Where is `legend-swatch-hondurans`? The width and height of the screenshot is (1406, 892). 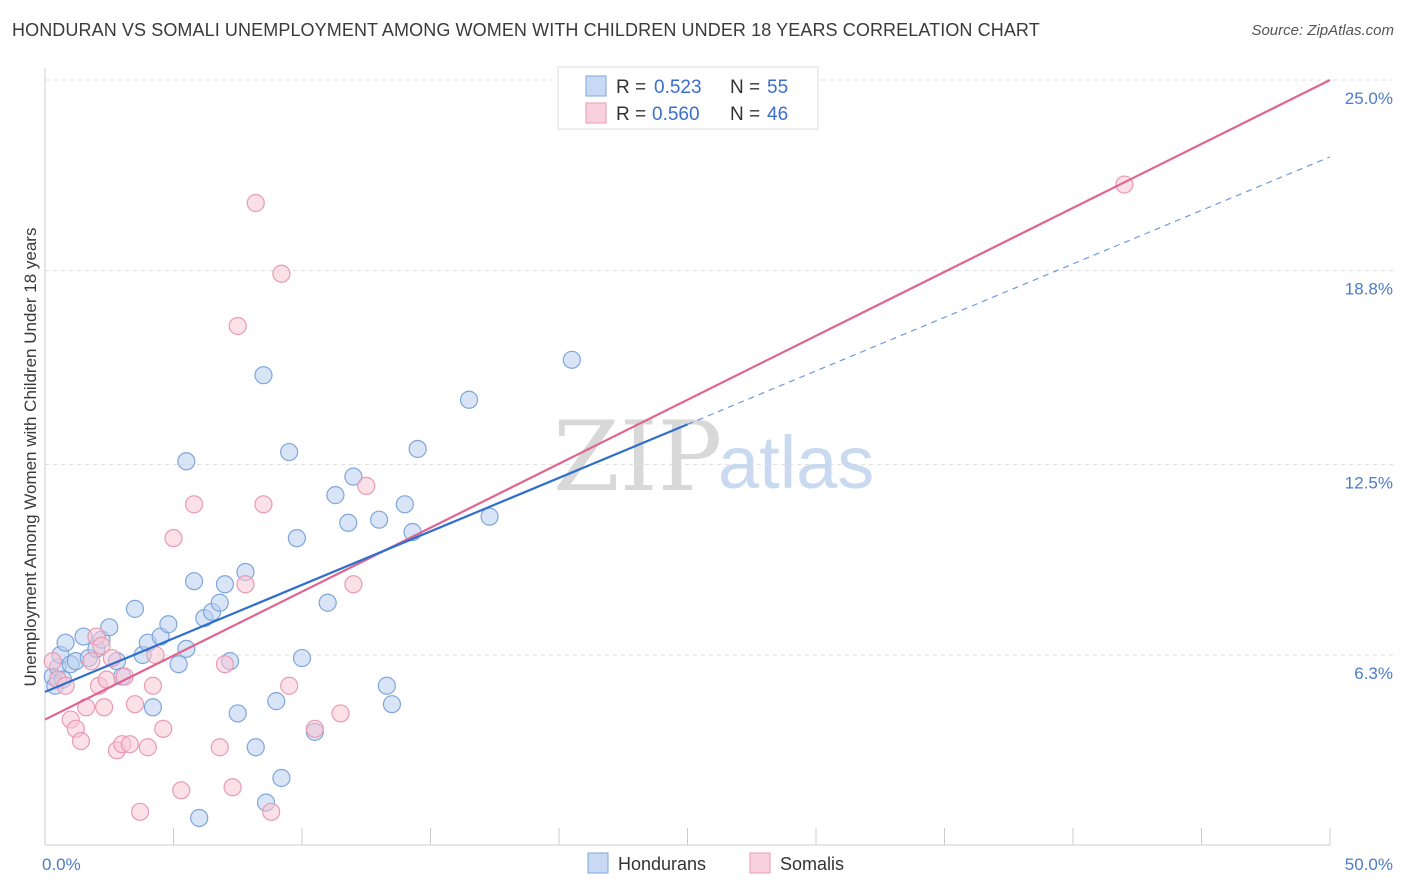 legend-swatch-hondurans is located at coordinates (596, 86).